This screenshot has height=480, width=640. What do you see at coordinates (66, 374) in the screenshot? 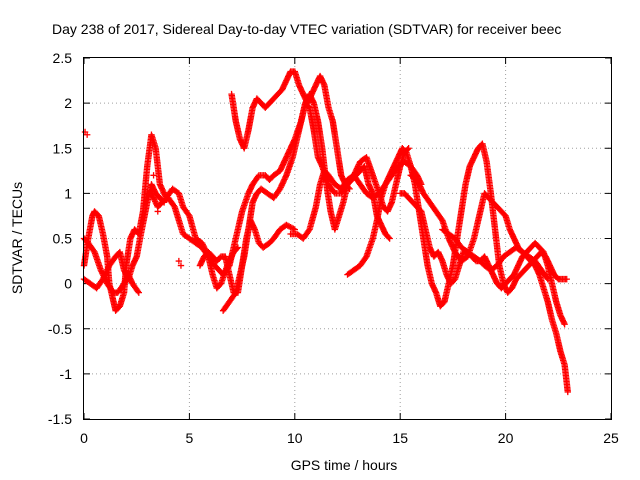
I see `y-tick-label: -1` at bounding box center [66, 374].